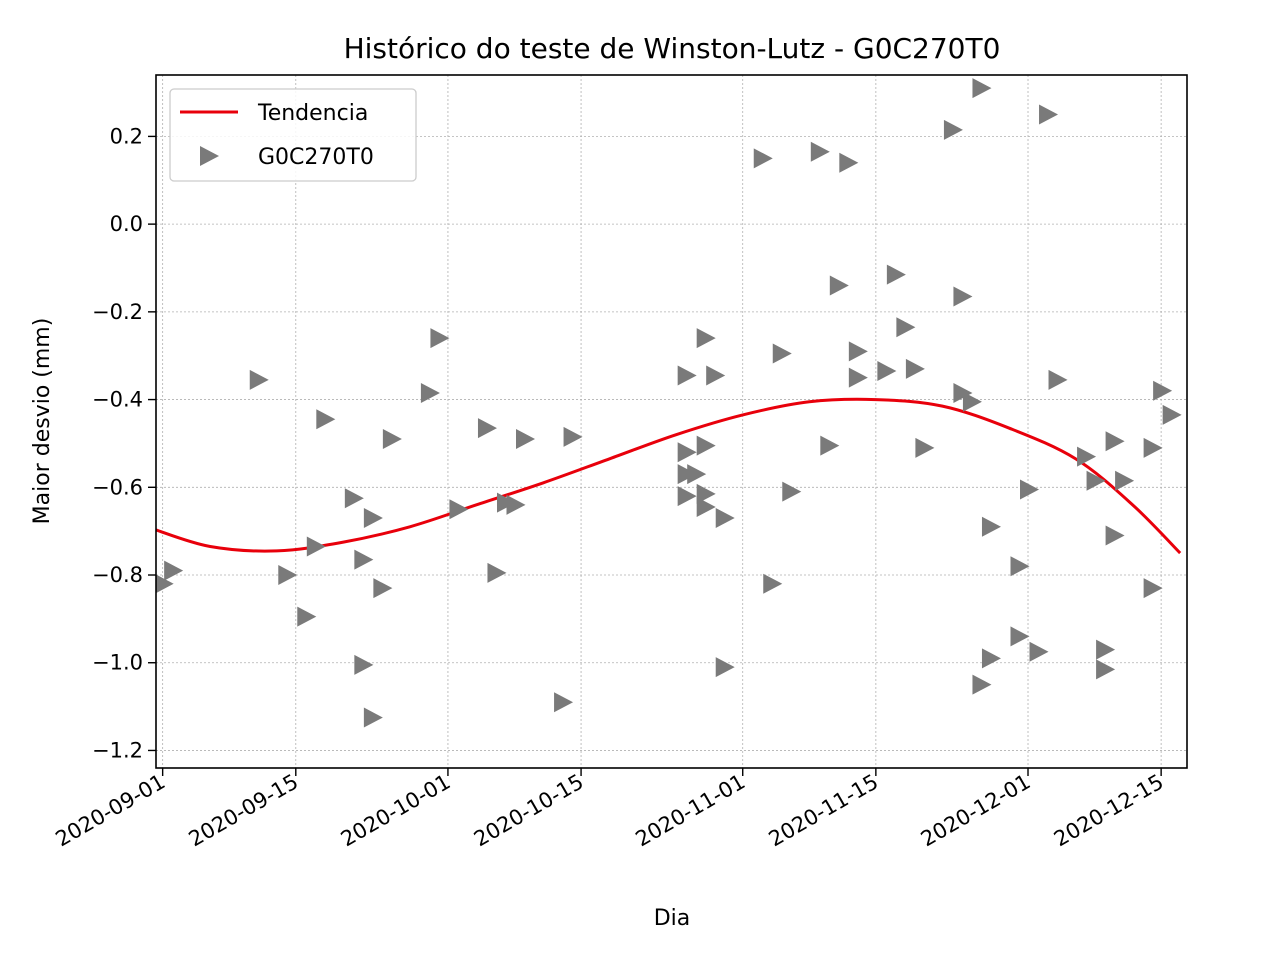 The height and width of the screenshot is (960, 1280). Describe the element at coordinates (126, 224) in the screenshot. I see `y-tick-label: 0.0` at that location.